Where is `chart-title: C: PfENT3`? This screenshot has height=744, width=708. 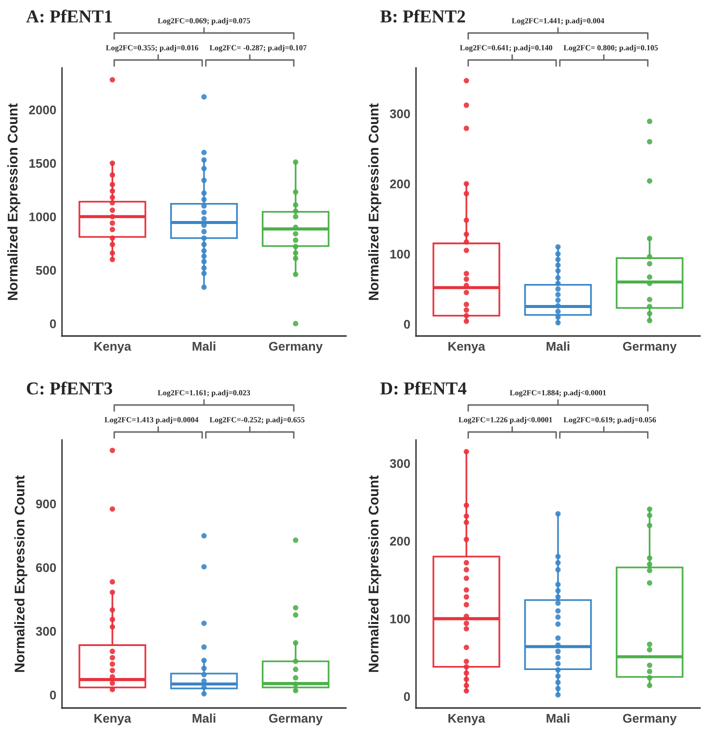 chart-title: C: PfENT3 is located at coordinates (69, 388).